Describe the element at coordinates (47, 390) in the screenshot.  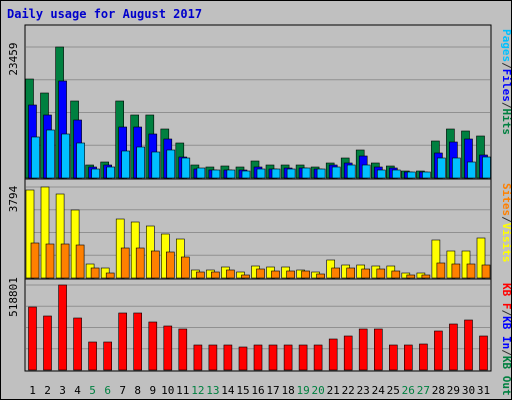
I see `x-tick-label: 2` at that location.